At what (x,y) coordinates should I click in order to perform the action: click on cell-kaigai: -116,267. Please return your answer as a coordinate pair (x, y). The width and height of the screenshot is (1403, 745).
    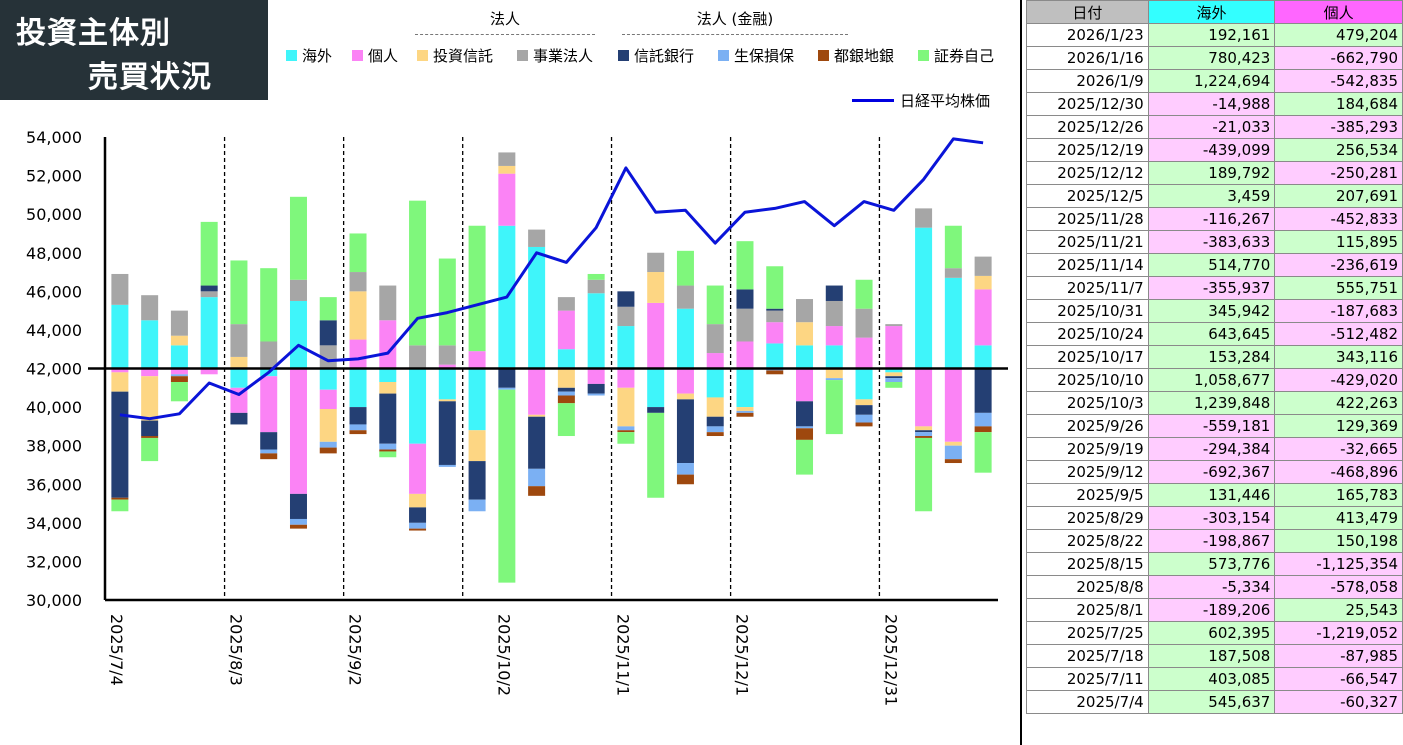
    Looking at the image, I should click on (1211, 219).